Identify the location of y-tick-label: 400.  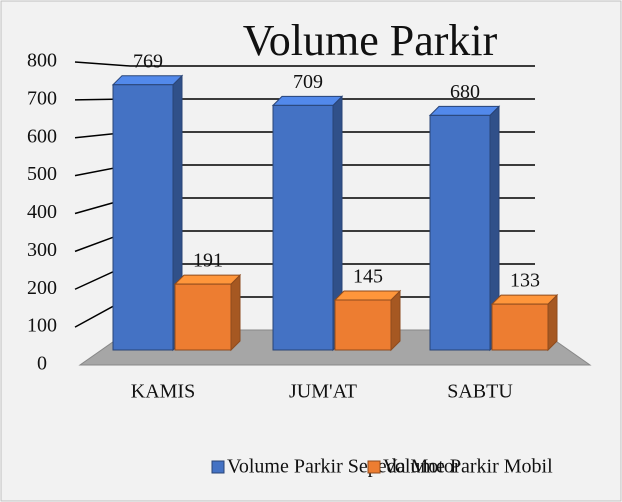
(42, 212).